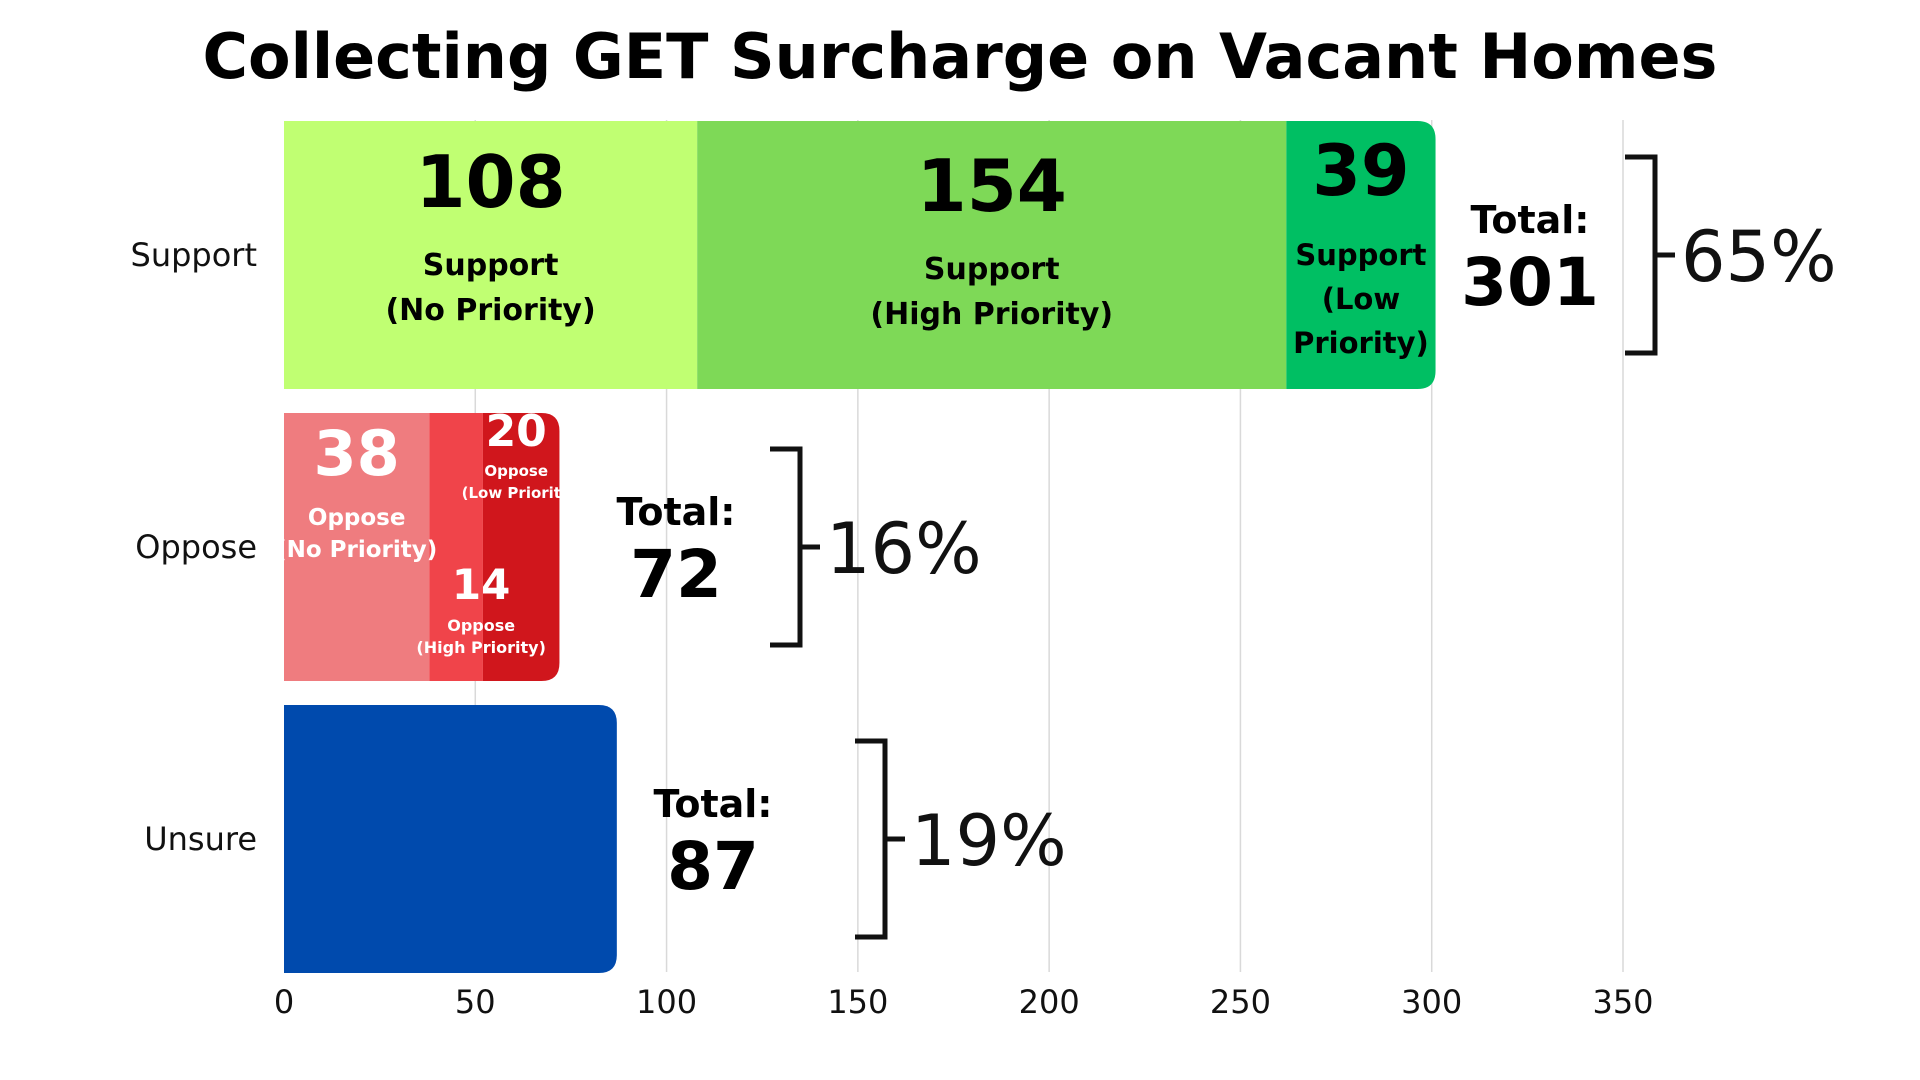  Describe the element at coordinates (1360, 171) in the screenshot. I see `data-label: 39` at that location.